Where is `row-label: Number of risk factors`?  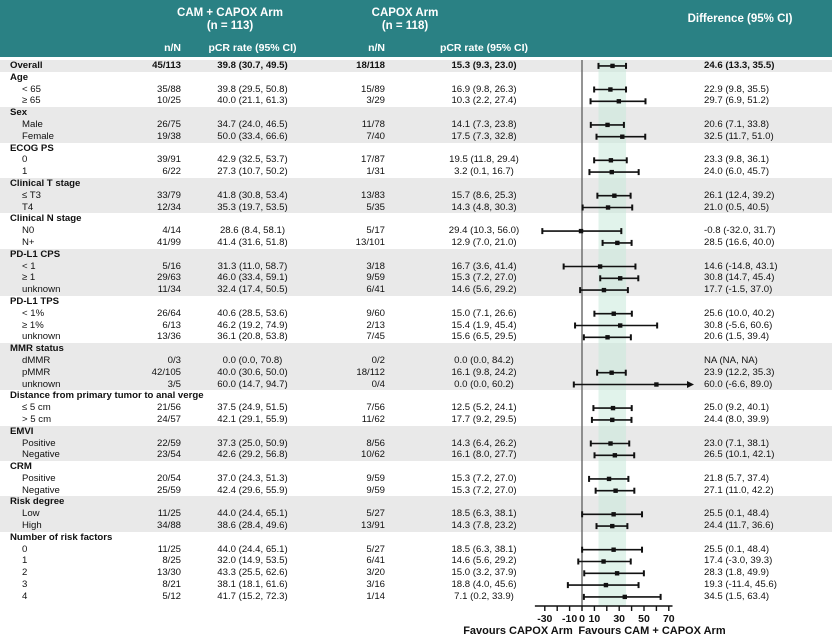 row-label: Number of risk factors is located at coordinates (61, 537).